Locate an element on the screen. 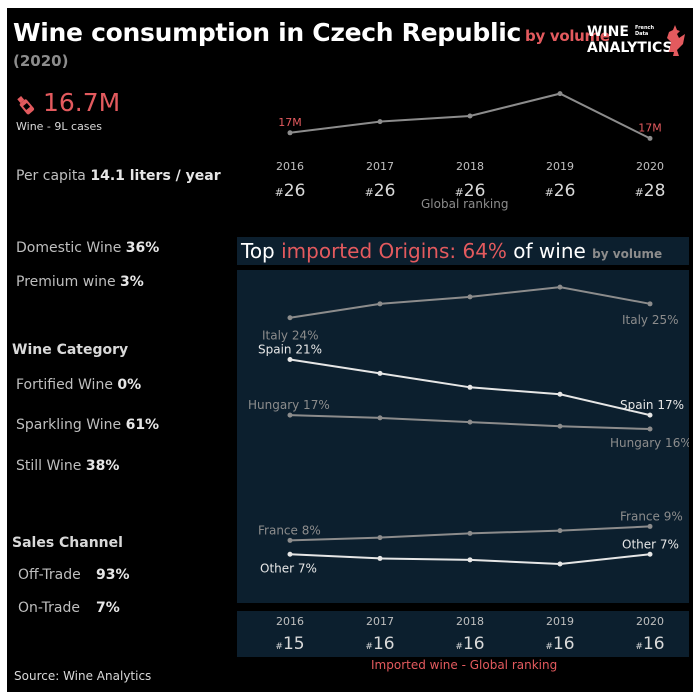 This screenshot has height=700, width=700. channel-on-trade: On-Trade 7% is located at coordinates (69, 608).